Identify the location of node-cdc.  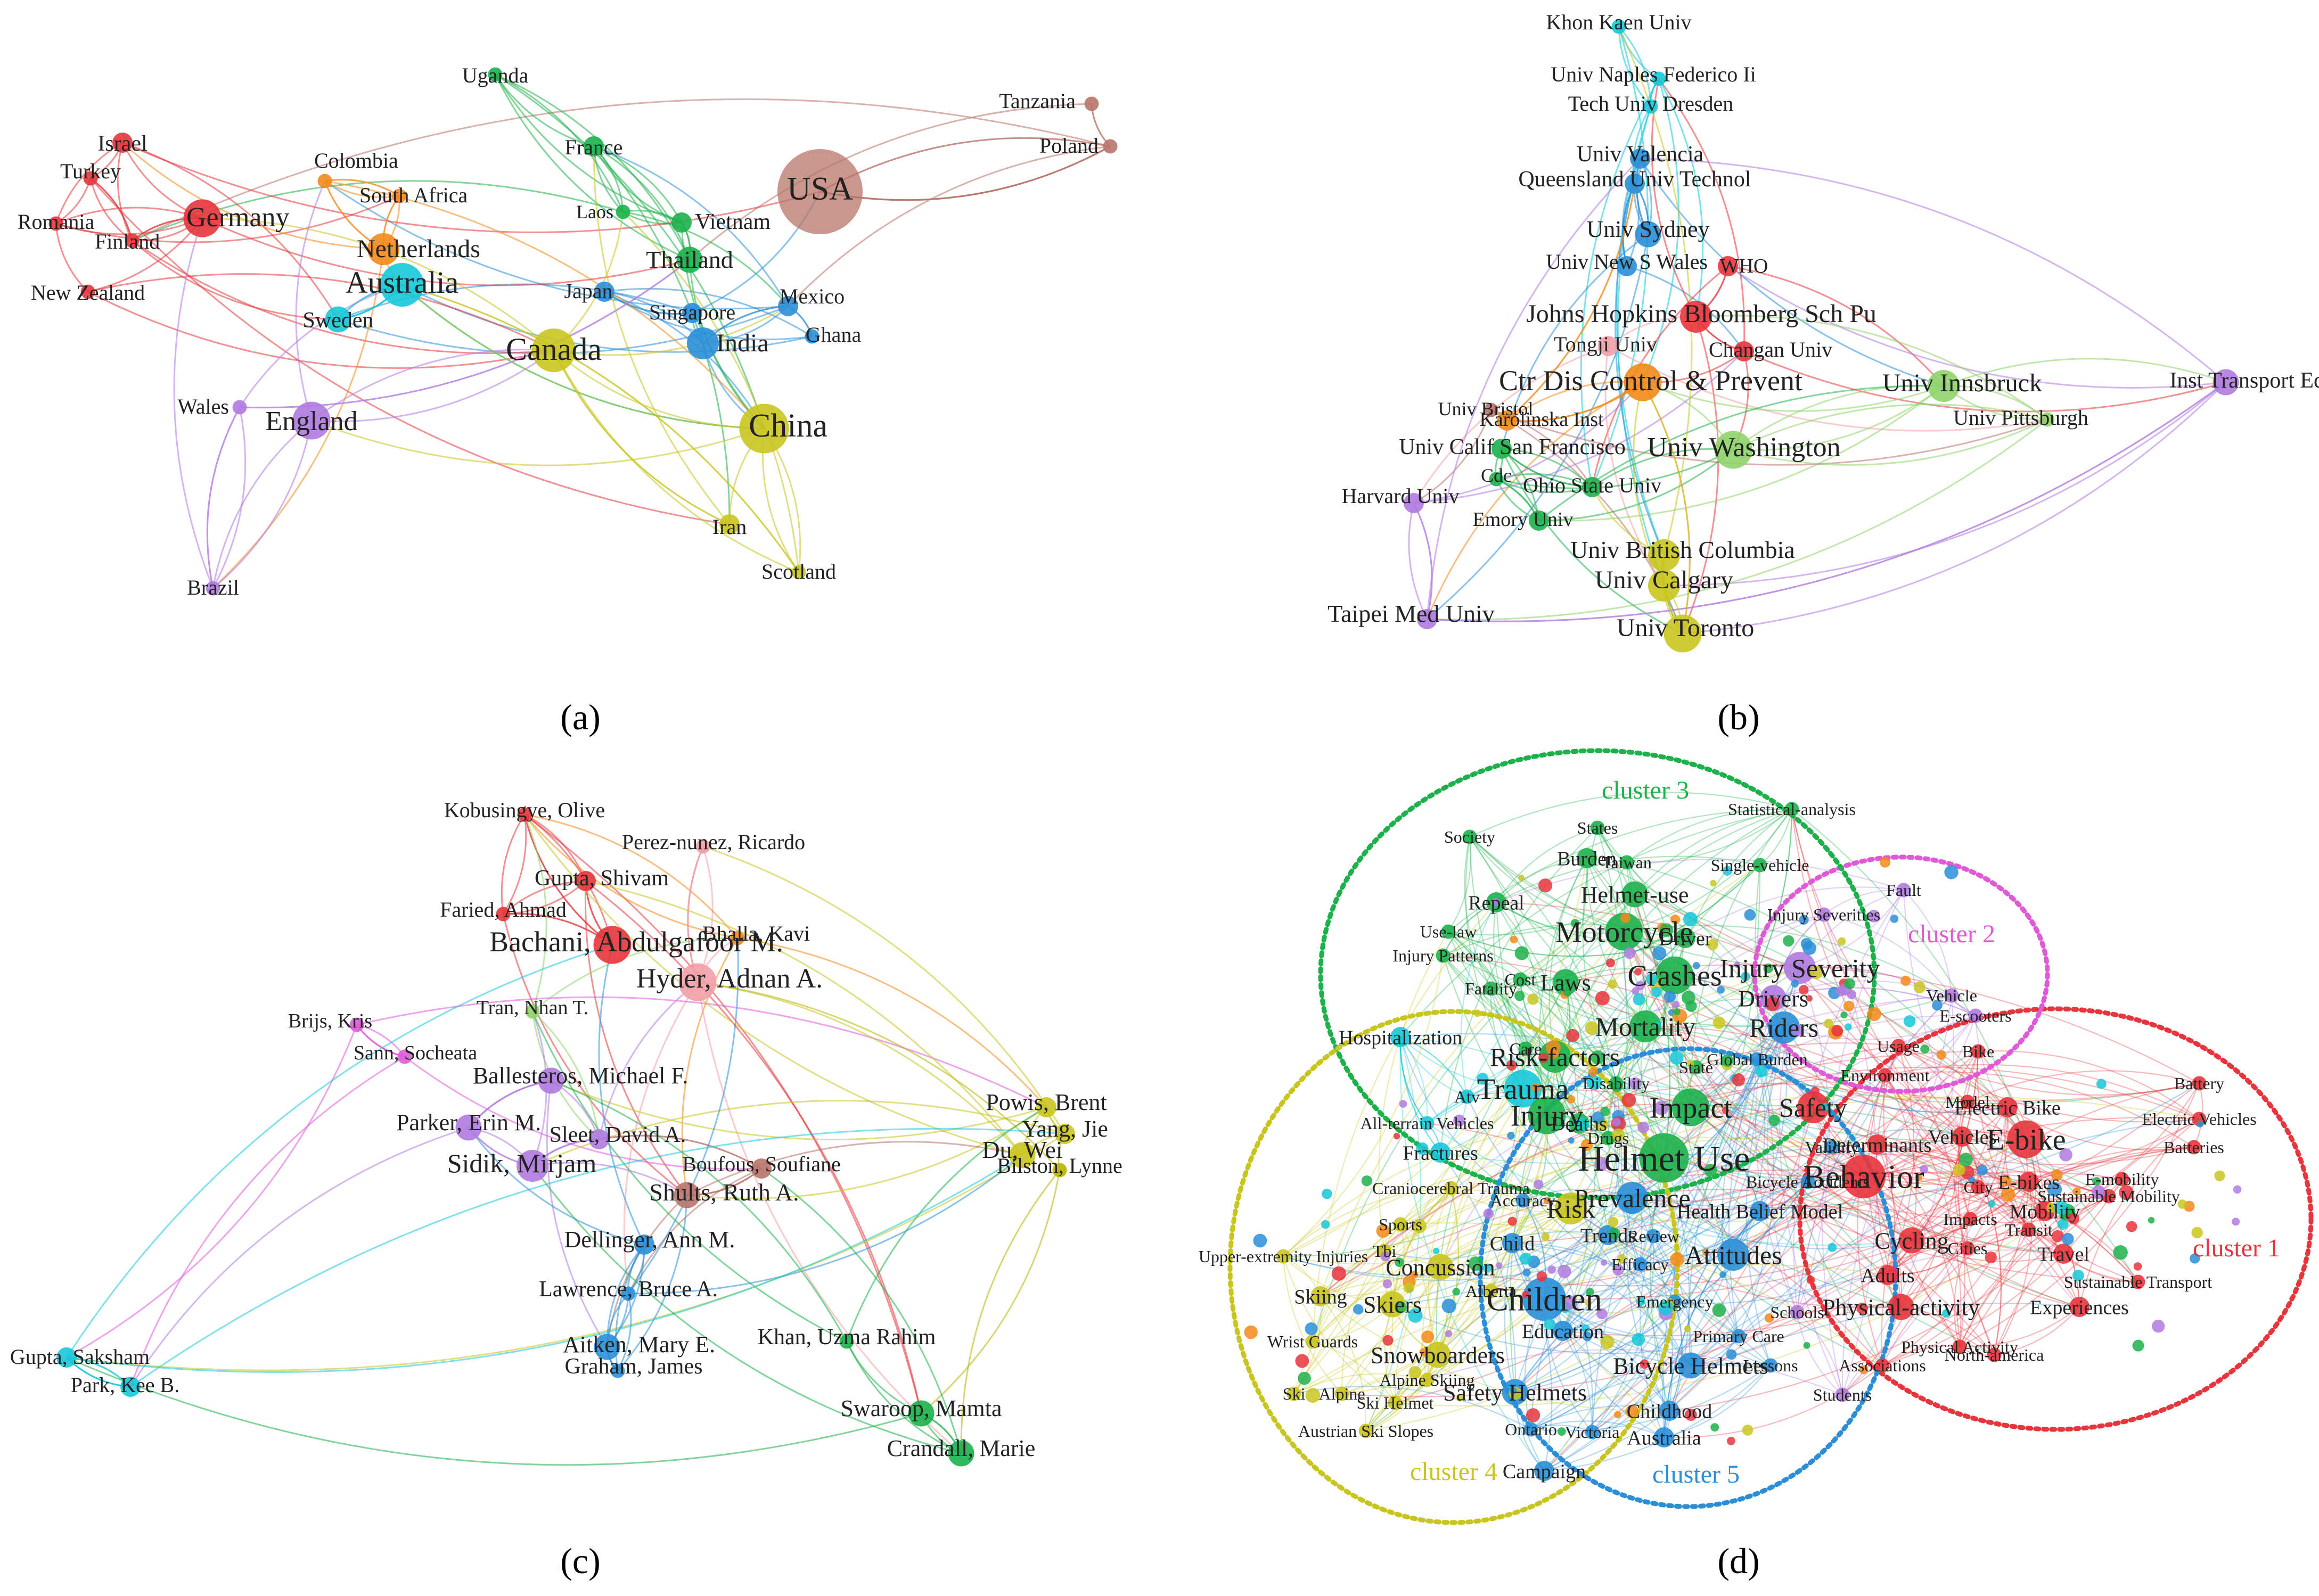
(1496, 480).